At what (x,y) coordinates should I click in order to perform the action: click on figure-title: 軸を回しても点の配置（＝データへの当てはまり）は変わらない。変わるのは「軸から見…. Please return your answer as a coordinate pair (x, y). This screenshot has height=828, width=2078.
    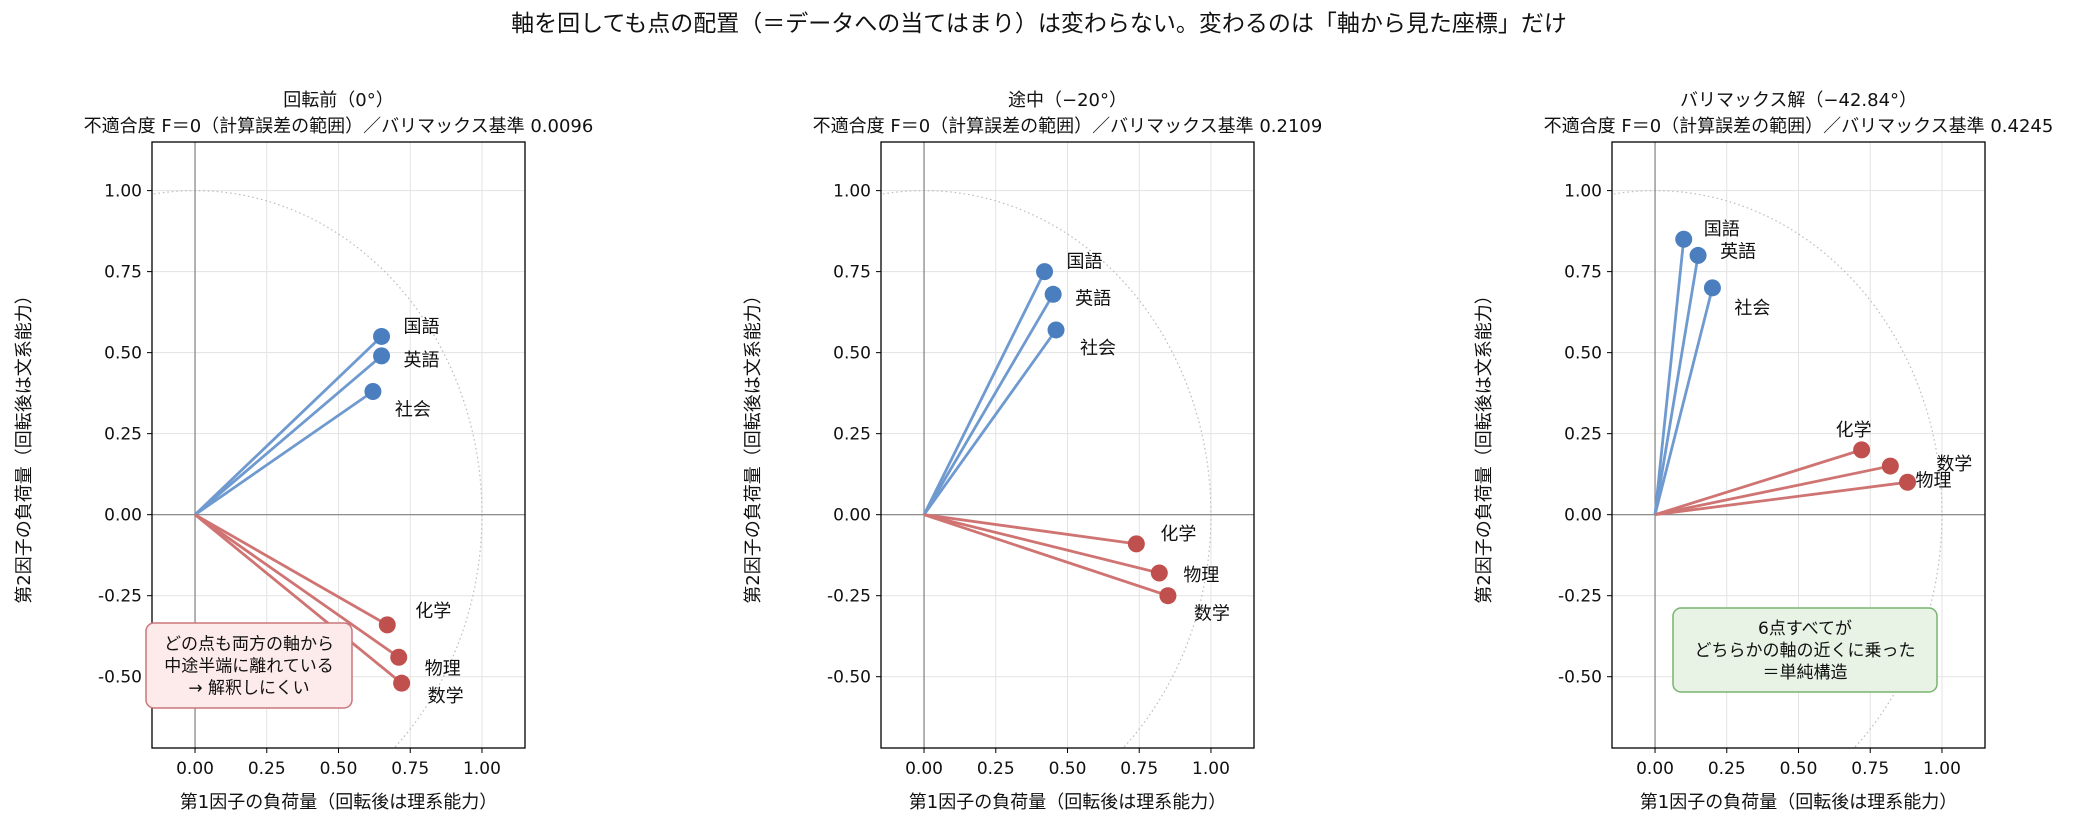
    Looking at the image, I should click on (1039, 24).